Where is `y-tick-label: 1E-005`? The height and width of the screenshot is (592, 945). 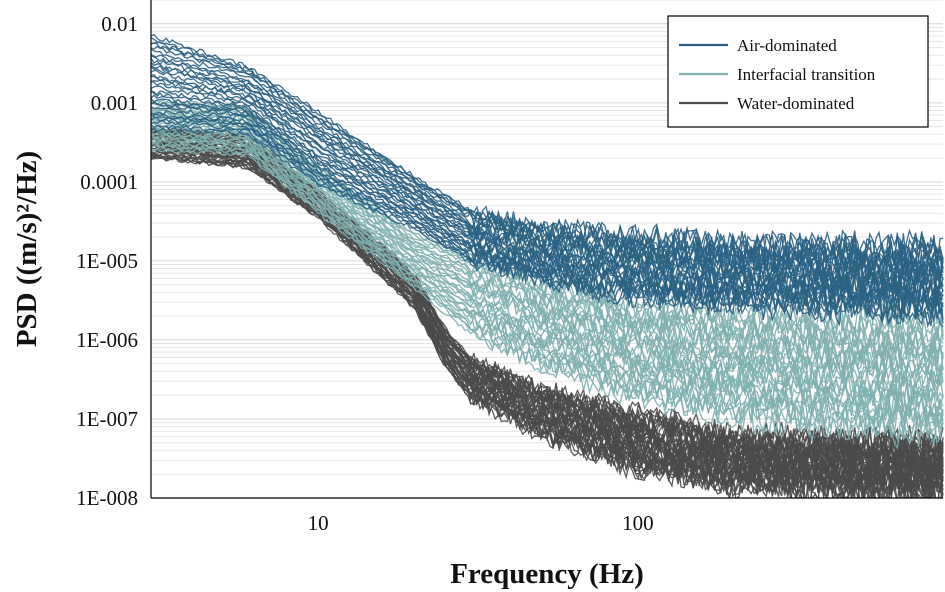
y-tick-label: 1E-005 is located at coordinates (107, 261).